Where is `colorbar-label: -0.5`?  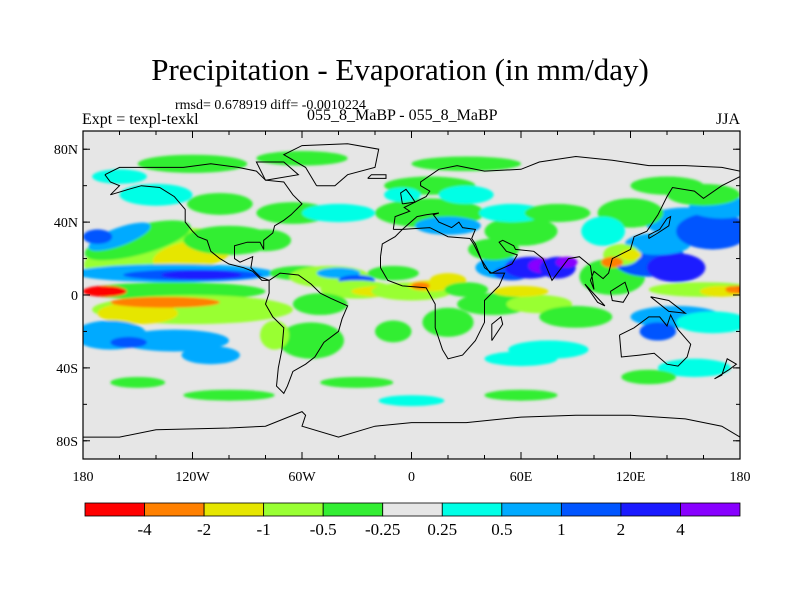 colorbar-label: -0.5 is located at coordinates (323, 529).